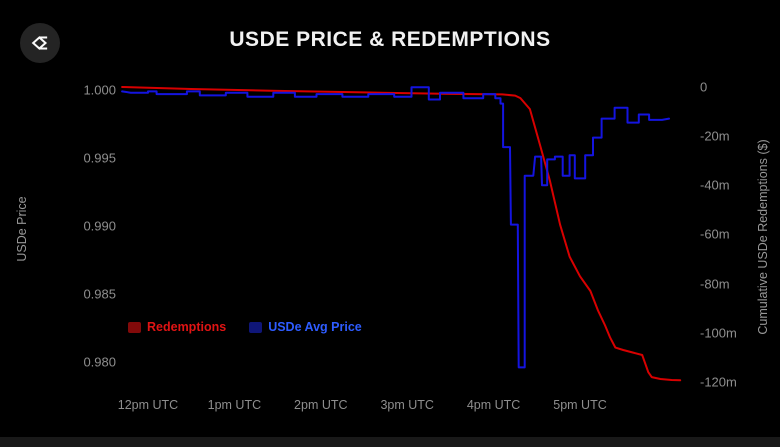 The image size is (780, 447). I want to click on legend-item-redemptions: Redemptions, so click(177, 327).